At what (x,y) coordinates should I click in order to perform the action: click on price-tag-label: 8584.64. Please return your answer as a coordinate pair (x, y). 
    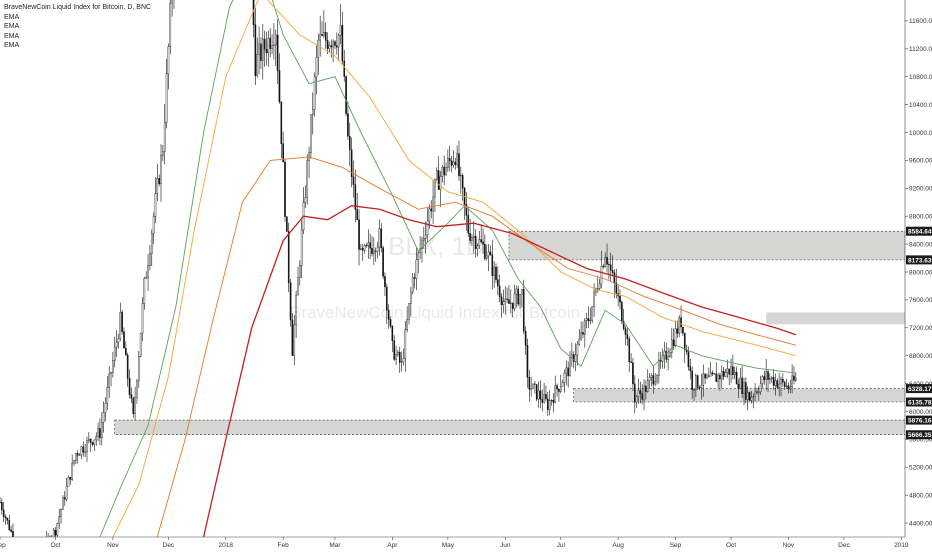
    Looking at the image, I should click on (920, 232).